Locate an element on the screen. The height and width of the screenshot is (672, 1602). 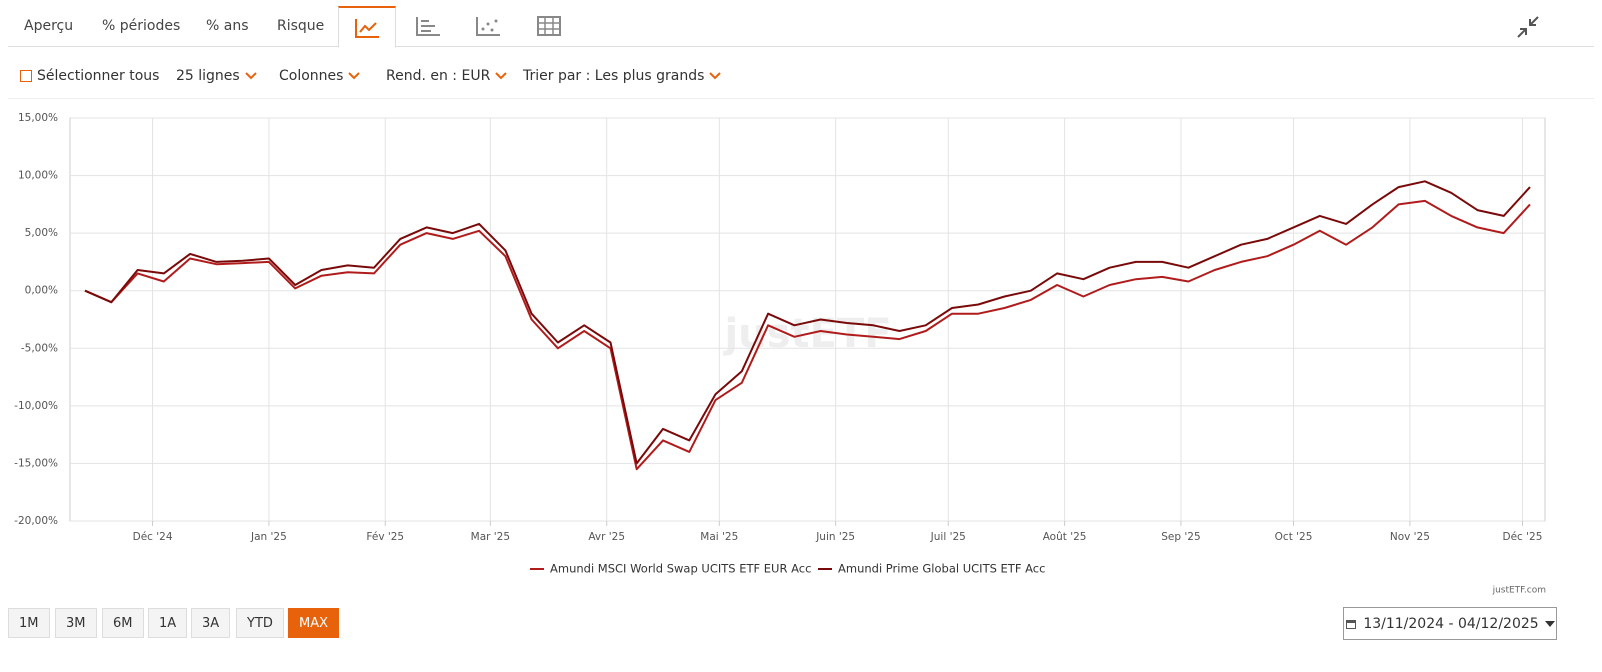
period-button: YTD is located at coordinates (260, 623).